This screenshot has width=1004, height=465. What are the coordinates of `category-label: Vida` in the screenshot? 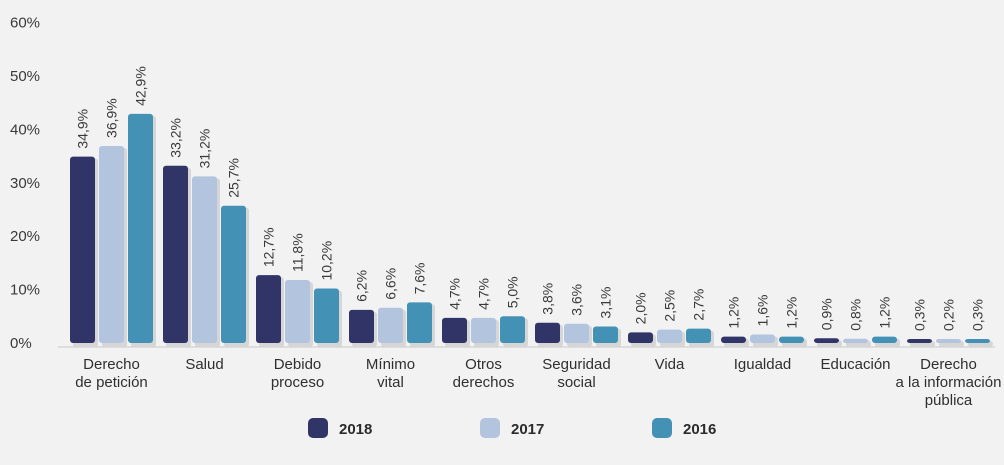 It's located at (670, 364).